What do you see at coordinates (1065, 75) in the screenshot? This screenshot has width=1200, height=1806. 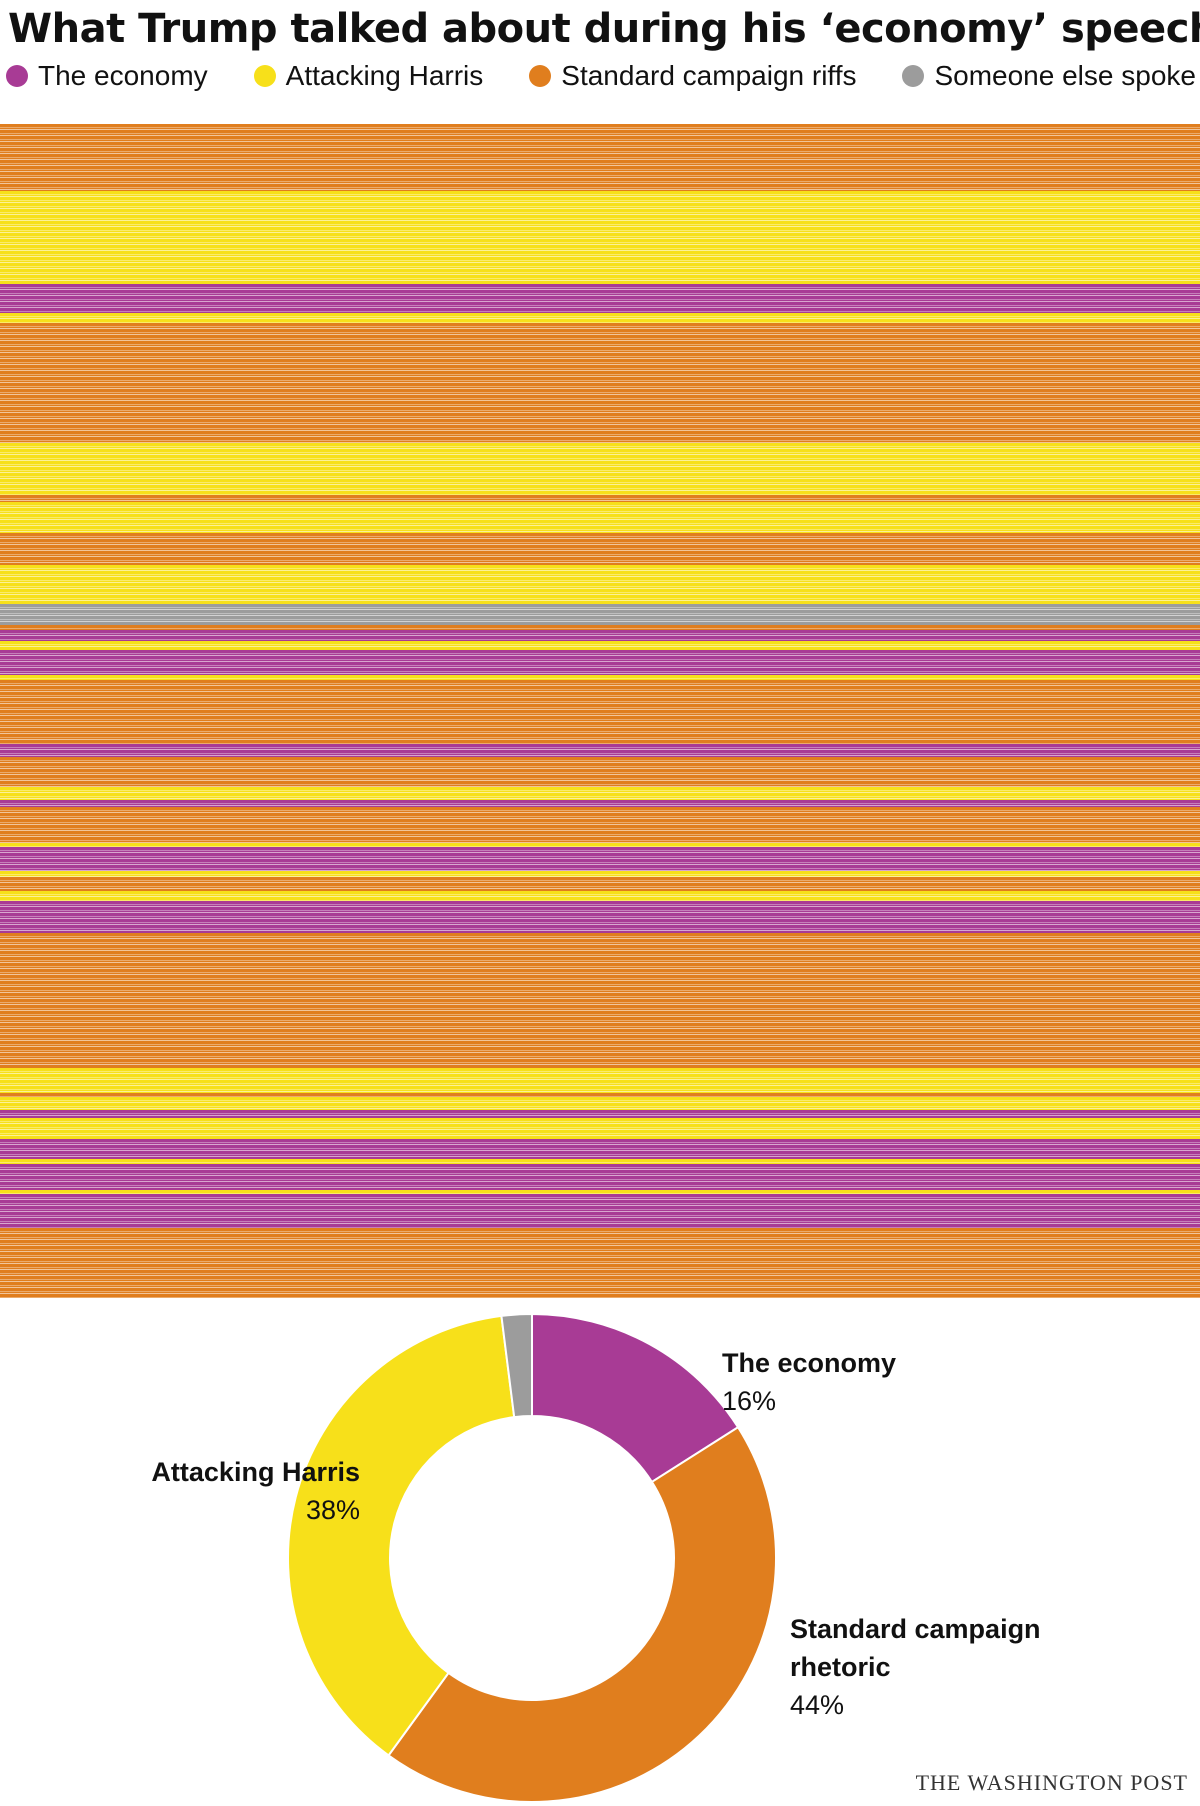 I see `legend-label-other: Someone else spoke` at bounding box center [1065, 75].